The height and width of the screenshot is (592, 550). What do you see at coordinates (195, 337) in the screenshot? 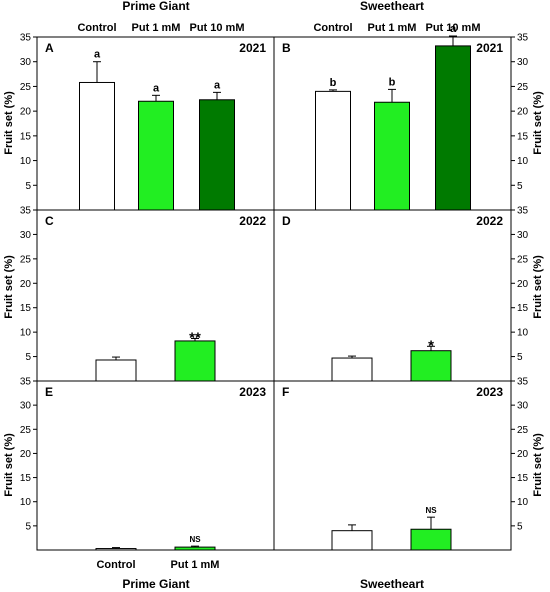
I see `panel-c-sig-label-1: **` at bounding box center [195, 337].